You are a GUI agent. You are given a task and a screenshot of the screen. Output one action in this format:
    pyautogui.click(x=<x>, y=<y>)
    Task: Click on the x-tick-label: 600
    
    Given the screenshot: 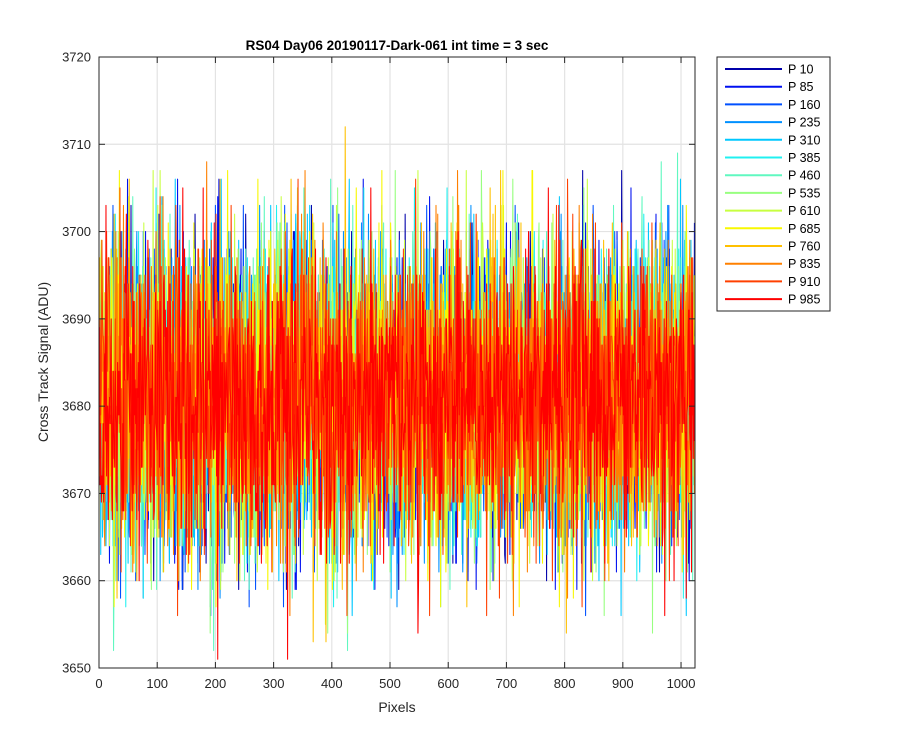 What is the action you would take?
    pyautogui.click(x=448, y=683)
    